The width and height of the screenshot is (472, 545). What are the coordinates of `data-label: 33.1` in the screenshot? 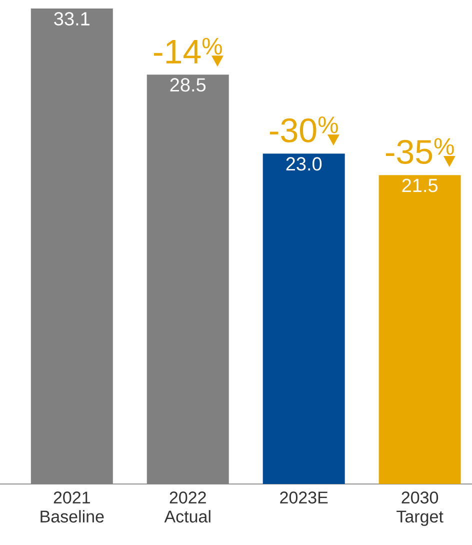 It's located at (72, 19).